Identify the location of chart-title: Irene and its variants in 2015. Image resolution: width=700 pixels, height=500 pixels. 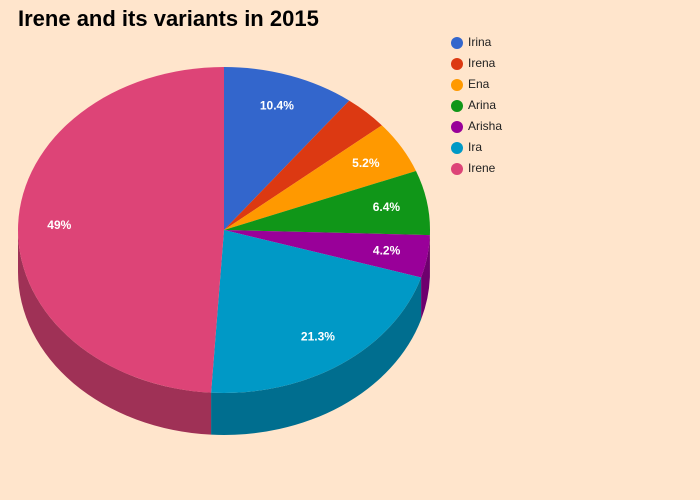
(168, 18).